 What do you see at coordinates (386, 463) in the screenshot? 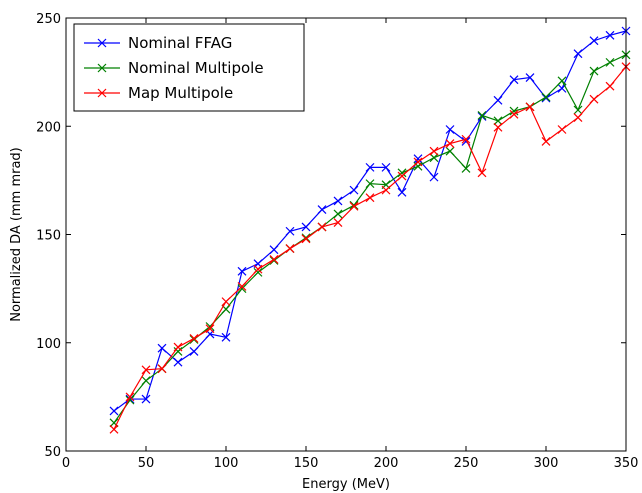
I see `x-tick-label: 200` at bounding box center [386, 463].